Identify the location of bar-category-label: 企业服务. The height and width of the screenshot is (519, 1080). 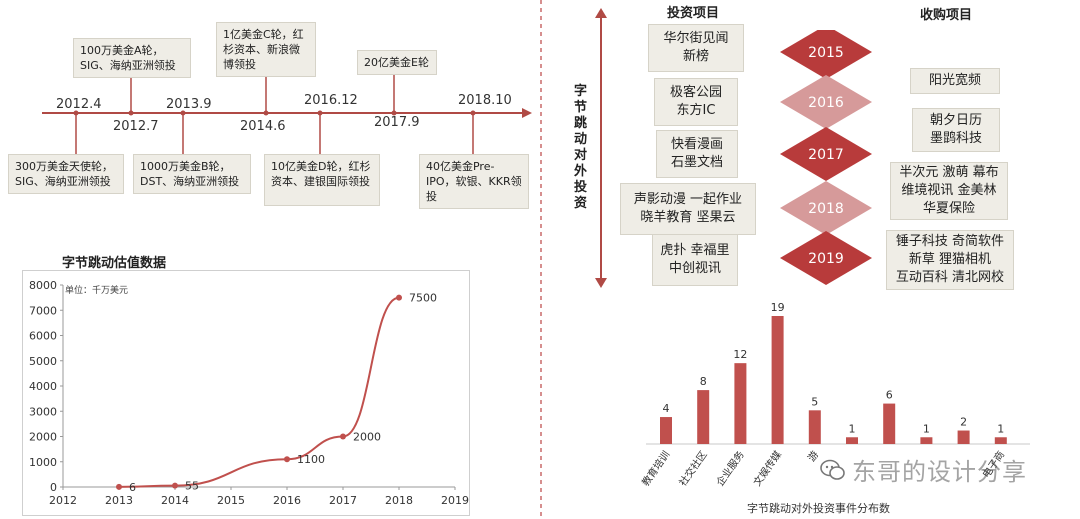
(730, 468).